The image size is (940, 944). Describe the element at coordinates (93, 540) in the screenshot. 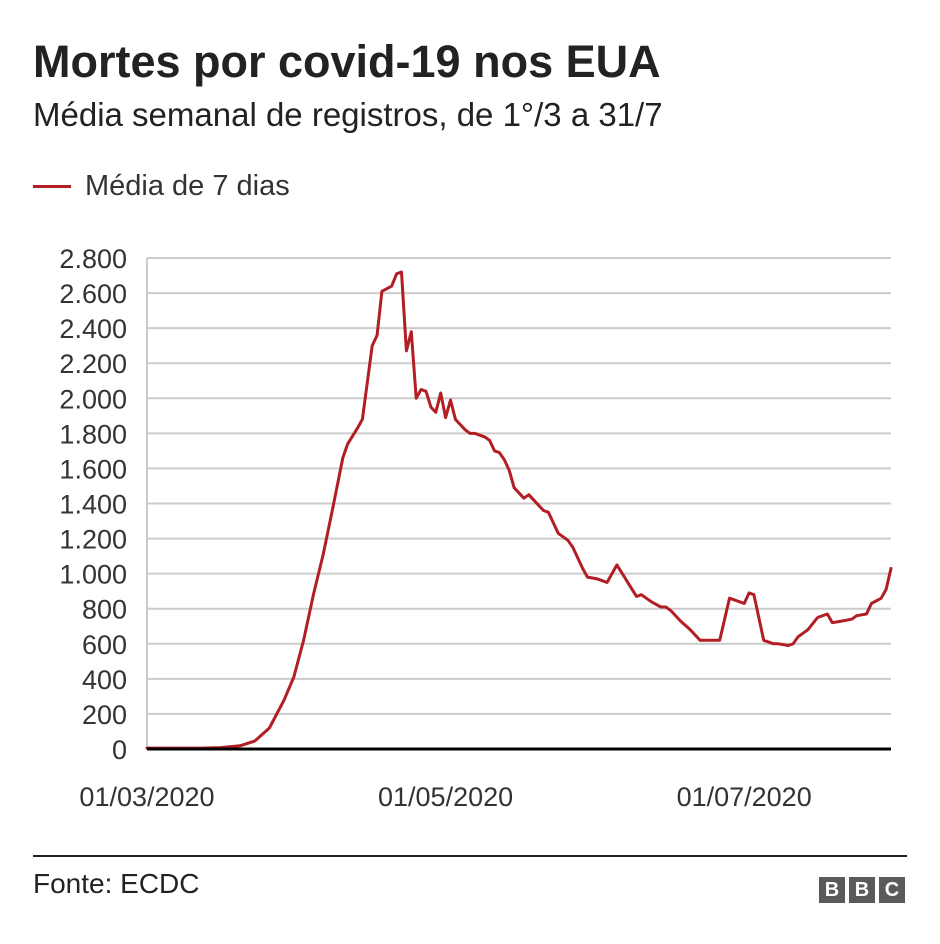

I see `y-tick-label: 1.200` at that location.